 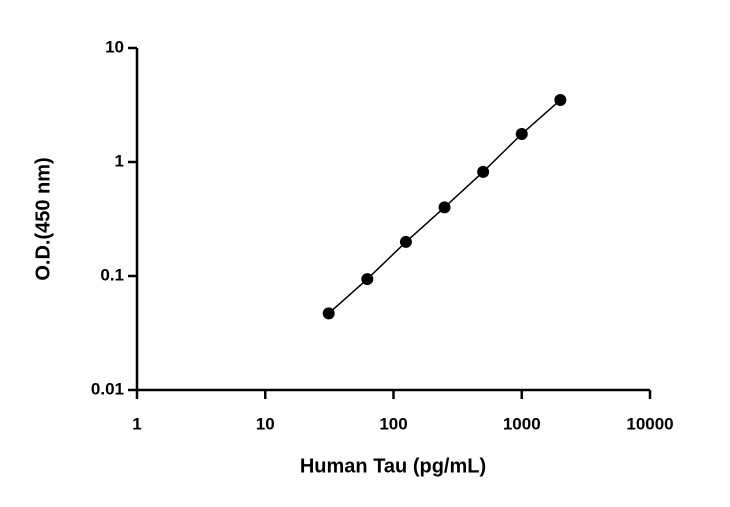 What do you see at coordinates (119, 160) in the screenshot?
I see `y-tick-label: 1` at bounding box center [119, 160].